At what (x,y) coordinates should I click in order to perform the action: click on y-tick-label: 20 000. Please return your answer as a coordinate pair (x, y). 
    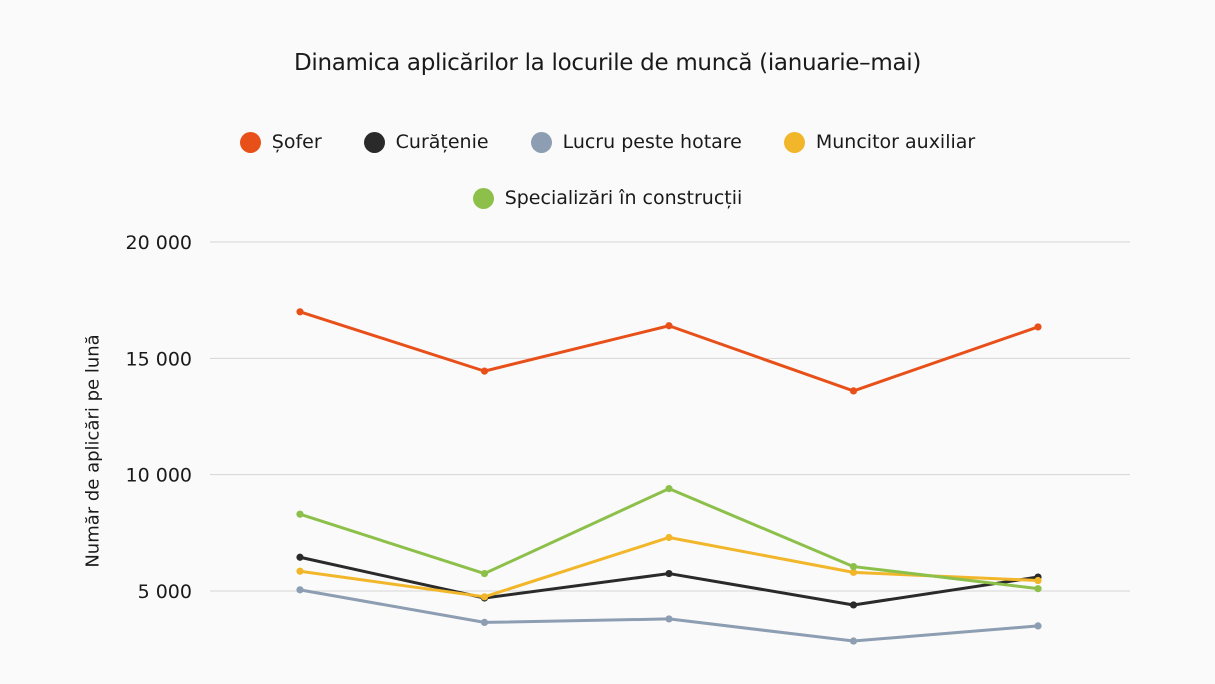
    Looking at the image, I should click on (159, 243).